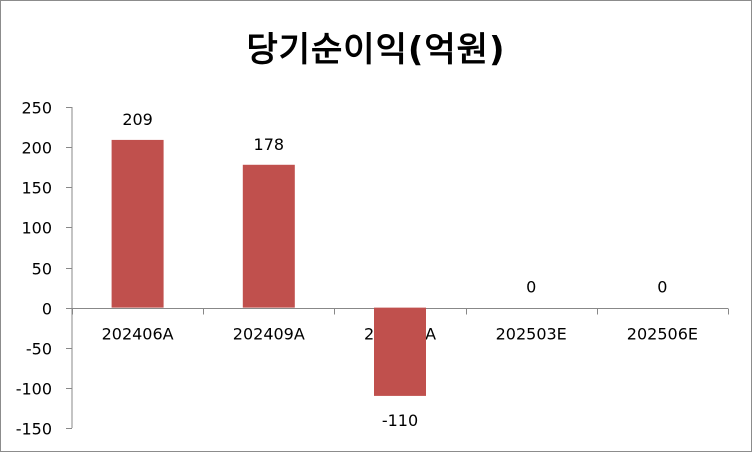  Describe the element at coordinates (400, 420) in the screenshot. I see `data-label: -110` at that location.